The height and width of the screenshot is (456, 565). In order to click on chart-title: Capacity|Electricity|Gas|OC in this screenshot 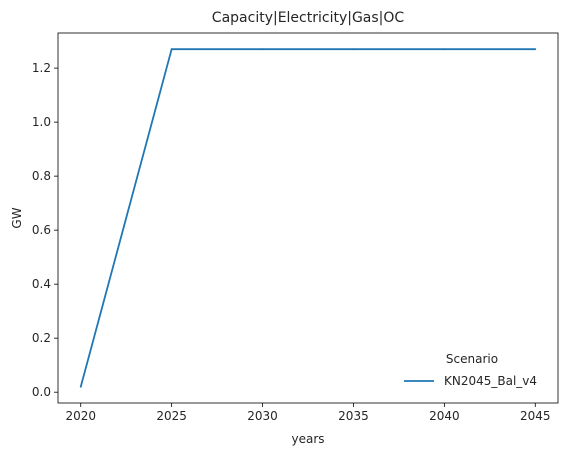, I will do `click(308, 18)`.